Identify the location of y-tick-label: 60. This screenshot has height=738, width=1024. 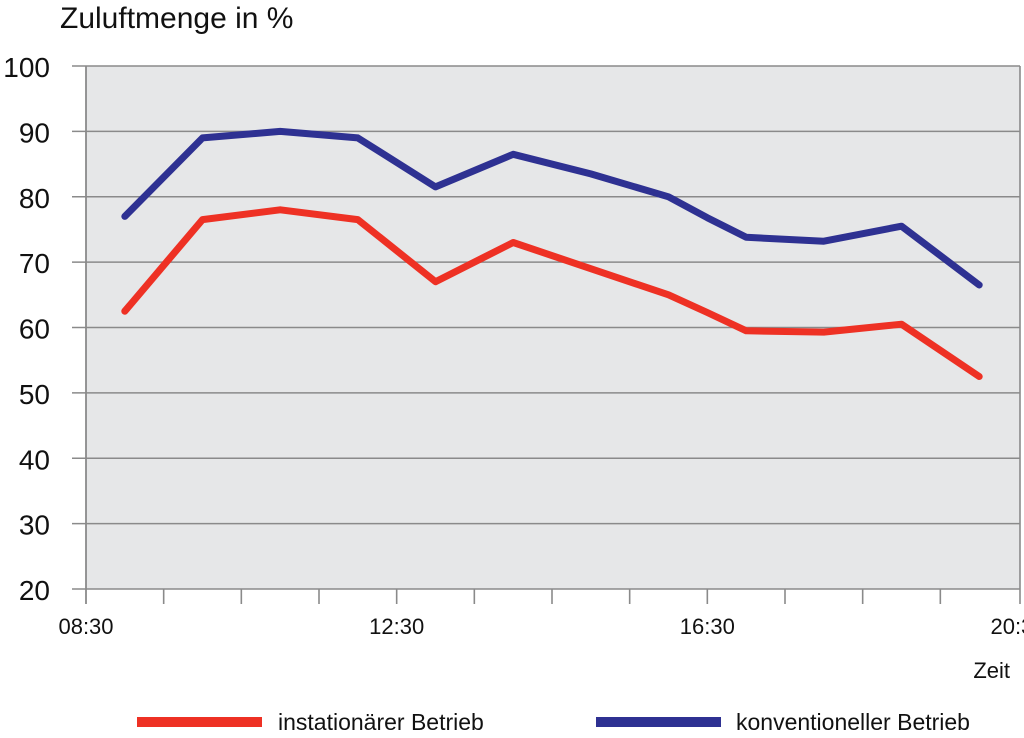
(34, 329).